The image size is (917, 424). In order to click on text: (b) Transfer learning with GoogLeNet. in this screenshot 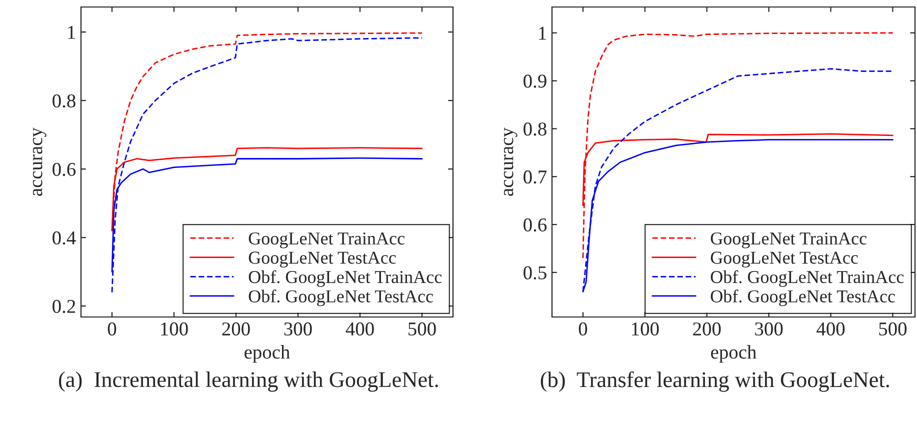, I will do `click(714, 381)`.